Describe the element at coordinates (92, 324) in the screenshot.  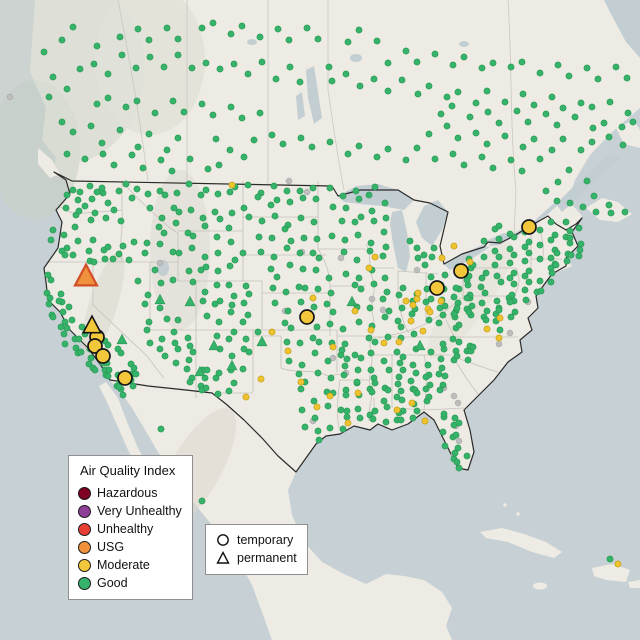
I see `moderate-monitor-permanent-highlight` at that location.